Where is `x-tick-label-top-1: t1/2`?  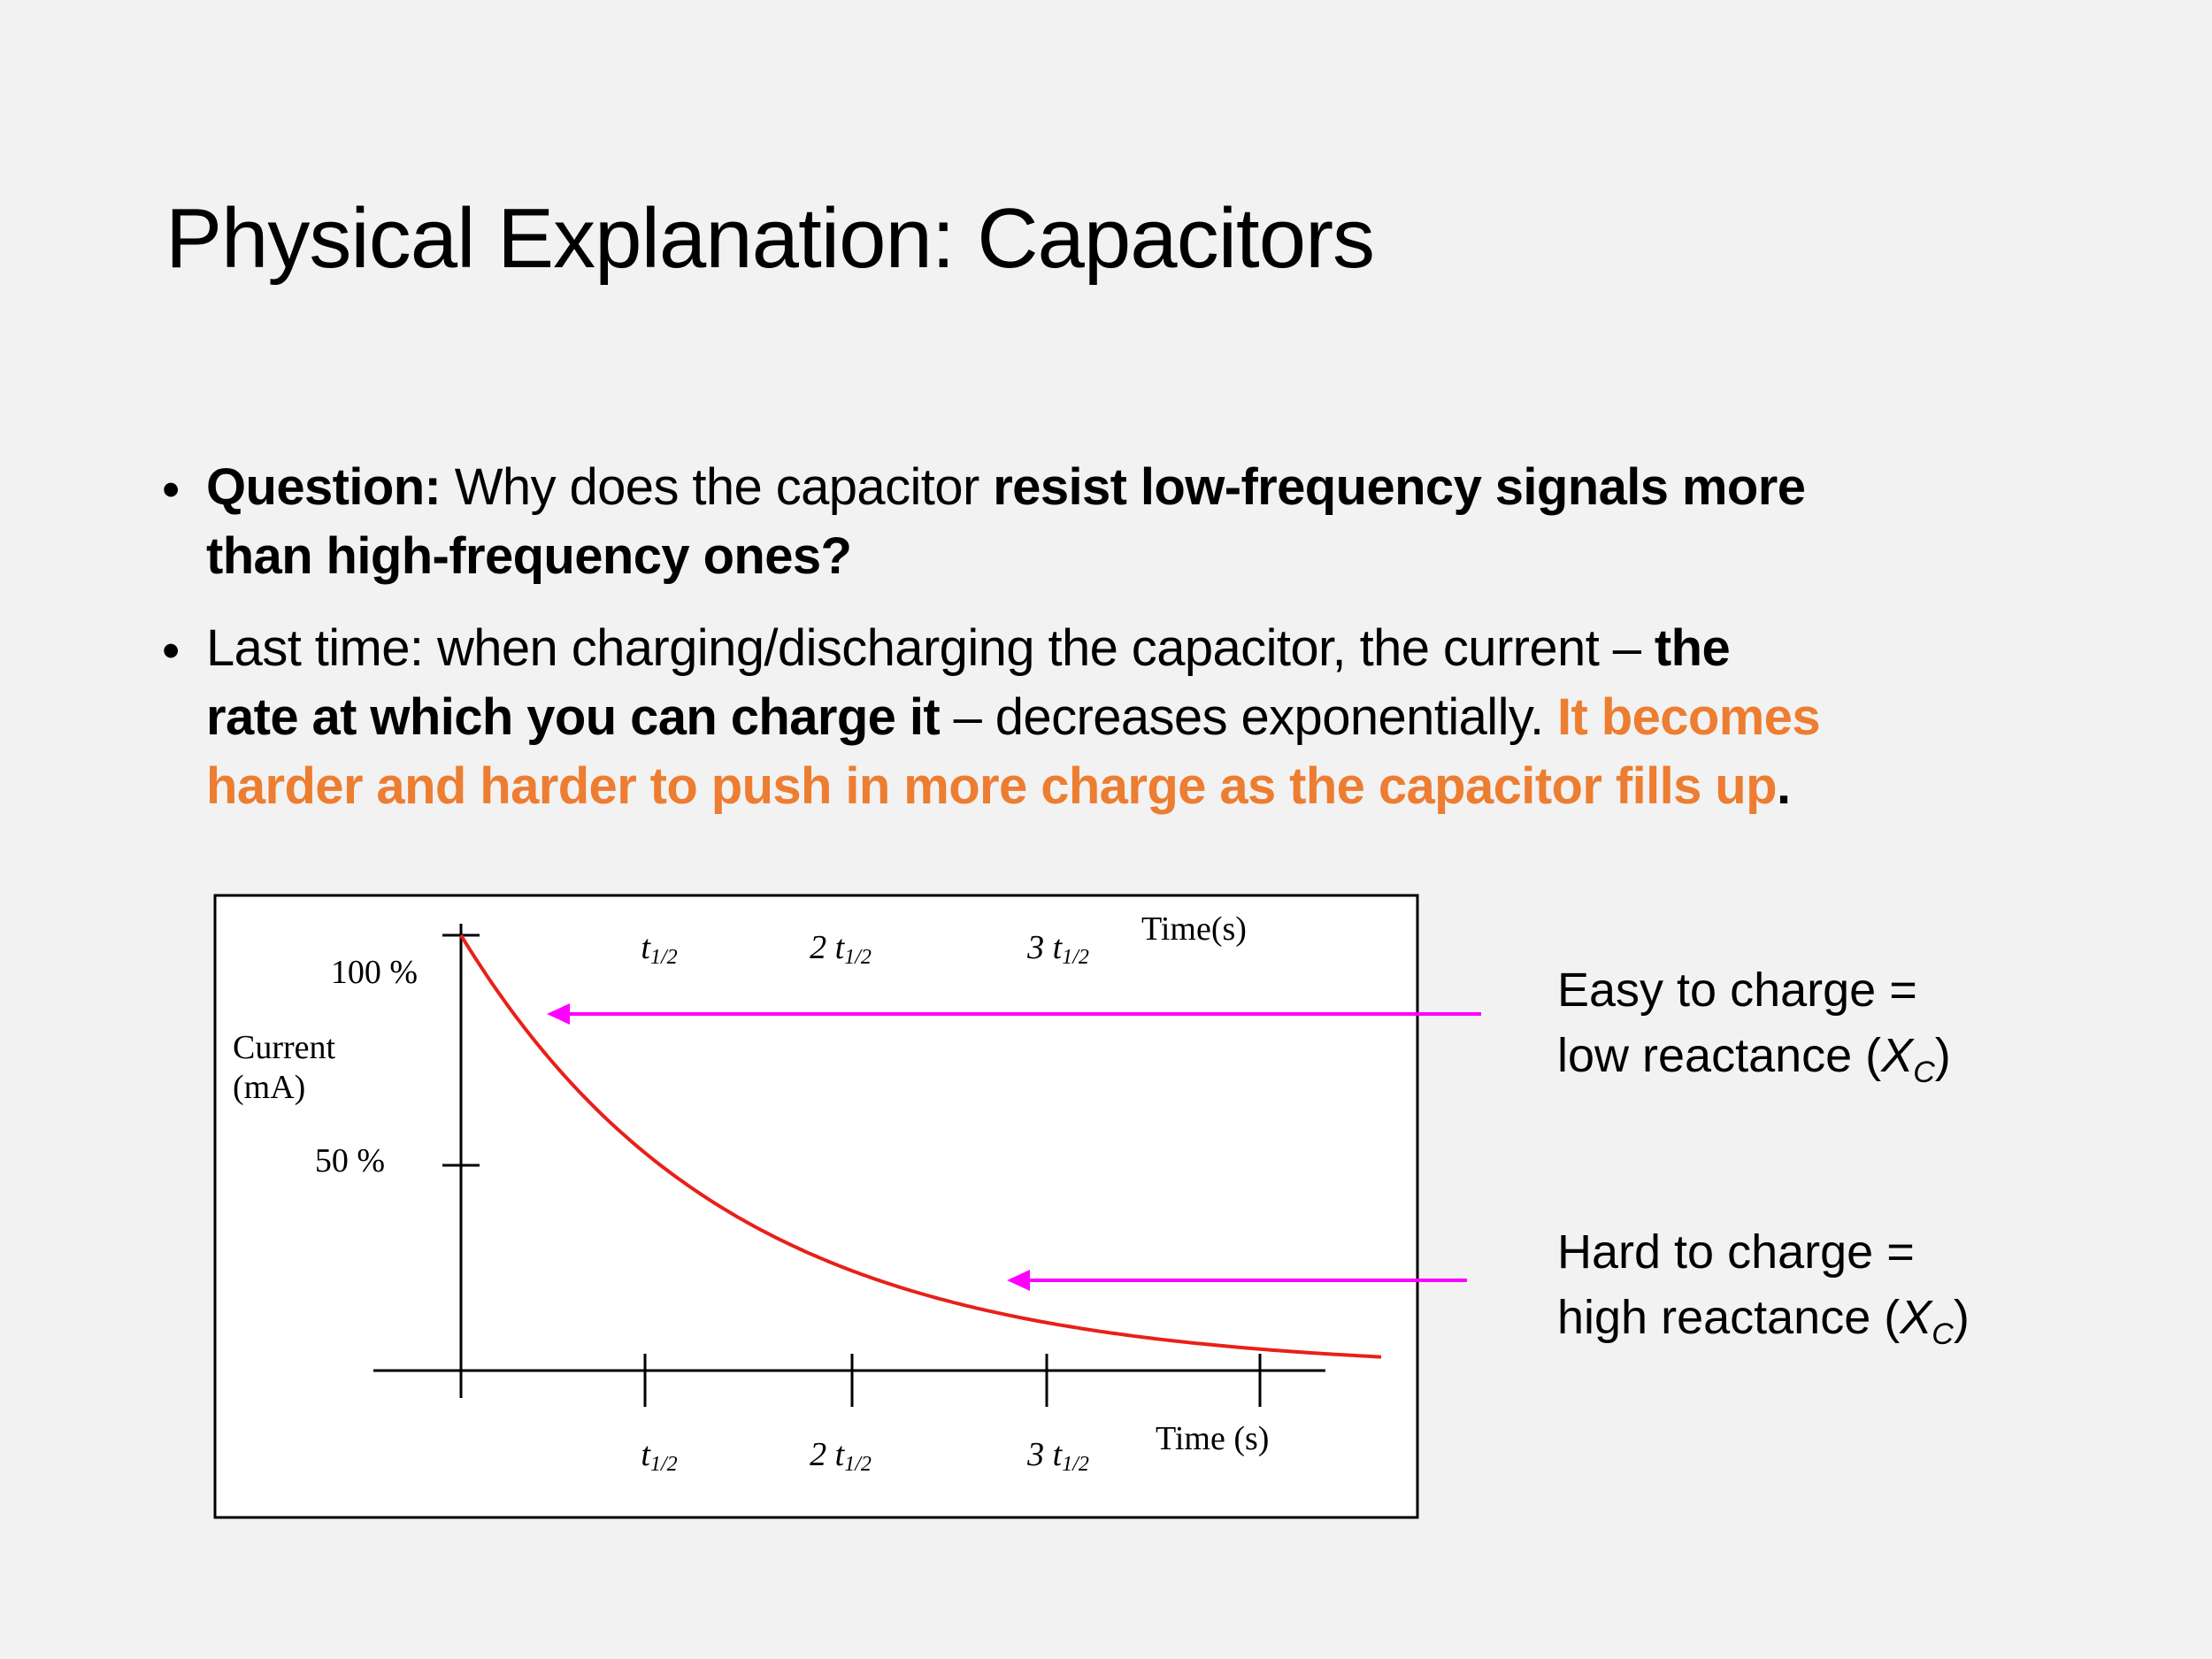 x-tick-label-top-1: t1/2 is located at coordinates (659, 949).